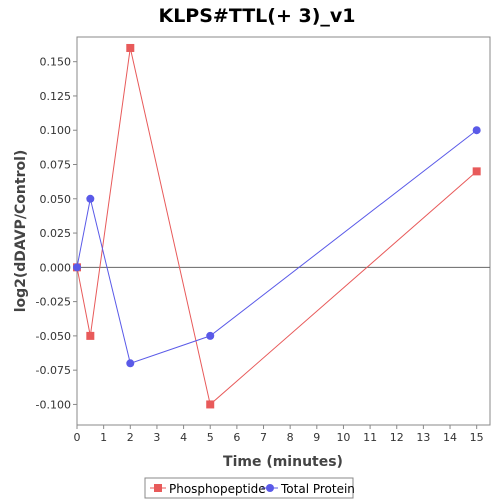 This screenshot has width=500, height=500. What do you see at coordinates (77, 437) in the screenshot?
I see `x-tick-label: 0` at bounding box center [77, 437].